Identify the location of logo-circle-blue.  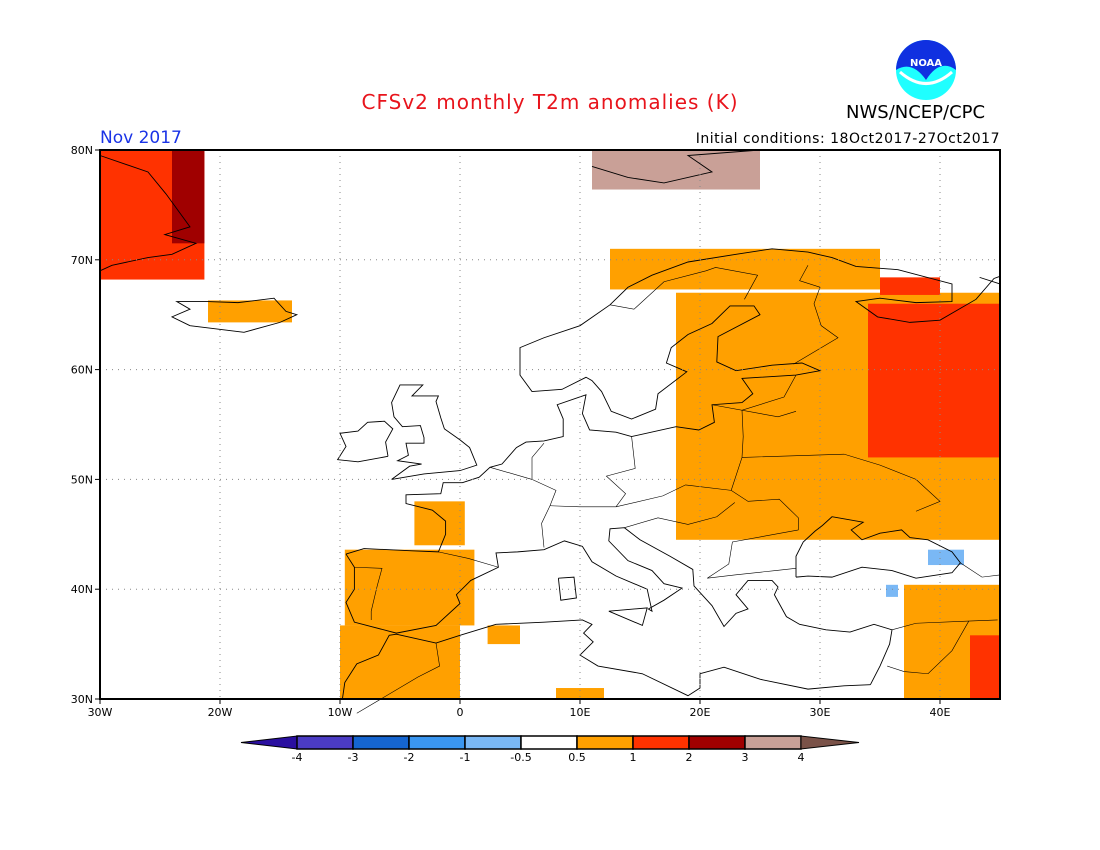
(926, 60).